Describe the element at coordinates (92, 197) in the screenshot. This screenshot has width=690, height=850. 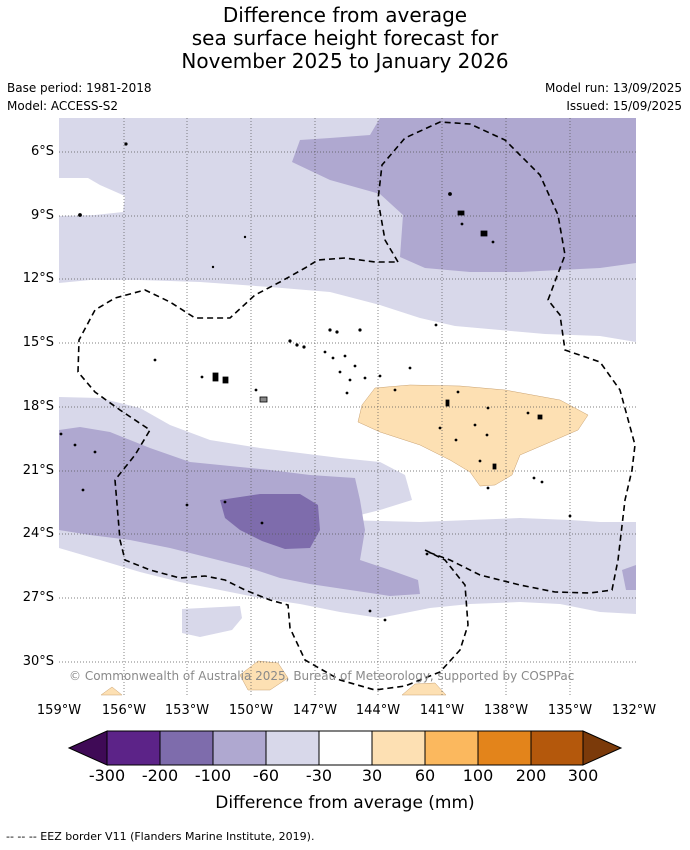
I see `field-white-stripe` at that location.